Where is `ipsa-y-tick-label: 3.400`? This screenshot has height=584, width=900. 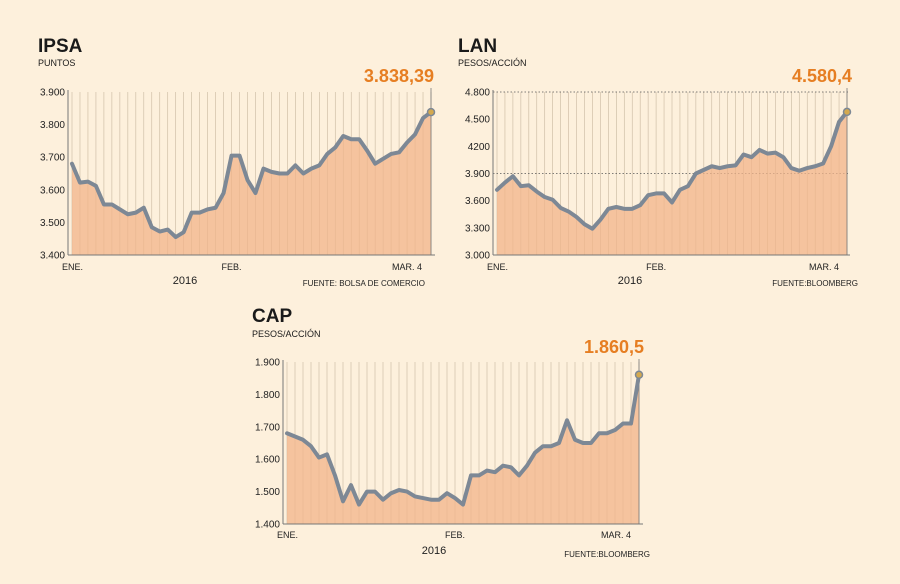 ipsa-y-tick-label: 3.400 is located at coordinates (52, 256).